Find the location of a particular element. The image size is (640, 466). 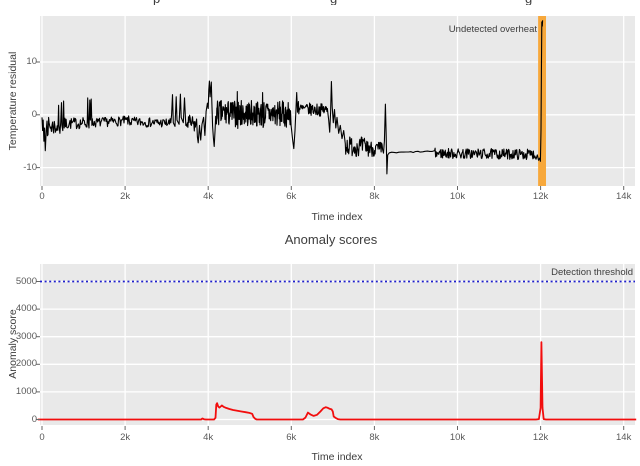

undetected-overheat-annotation: Undetected overheat is located at coordinates (492, 29).